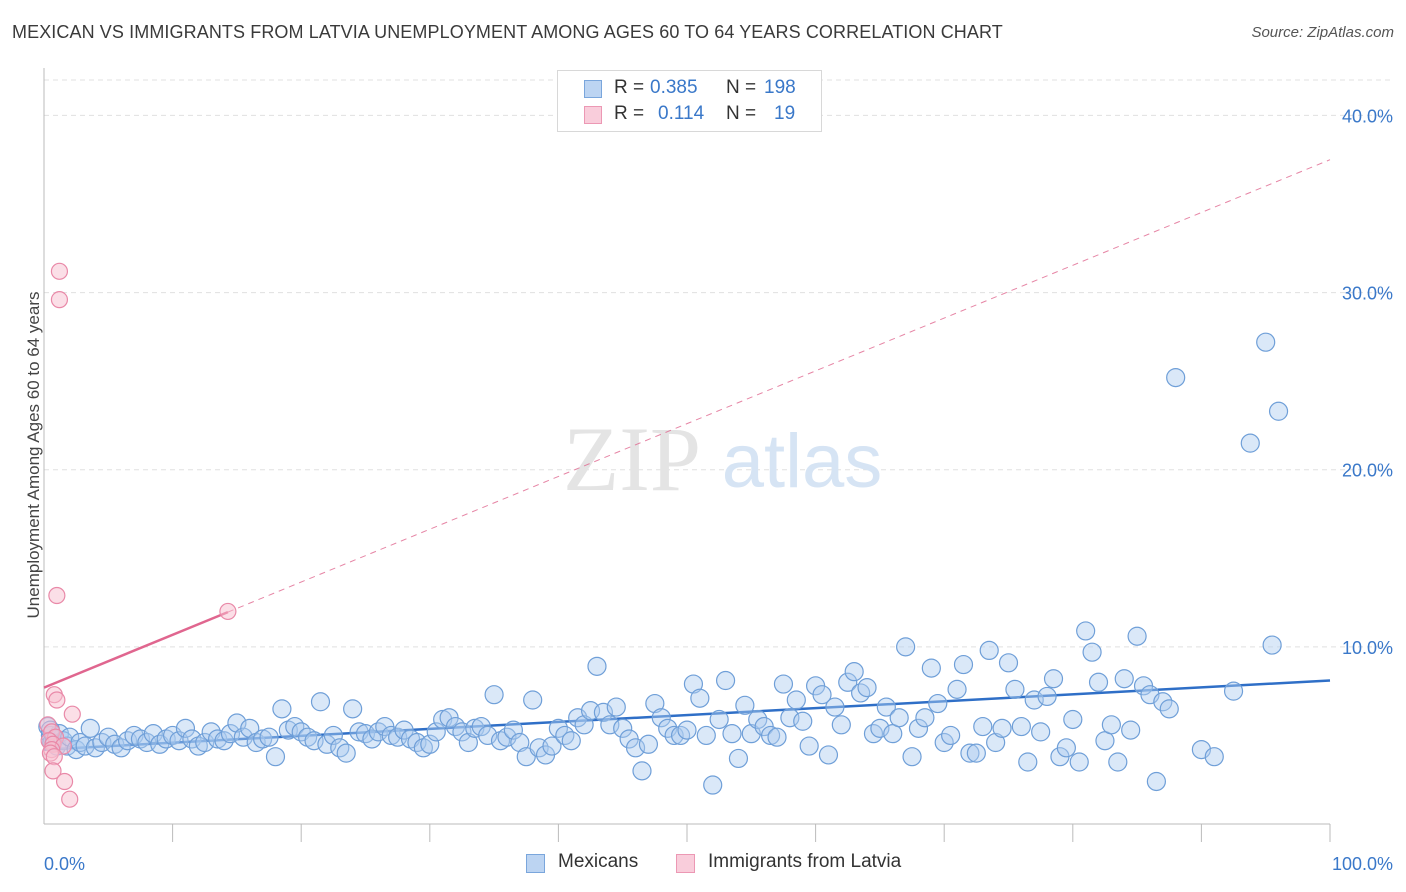 The image size is (1406, 892). Describe the element at coordinates (136, 649) in the screenshot. I see `latvia-trend-line` at that location.